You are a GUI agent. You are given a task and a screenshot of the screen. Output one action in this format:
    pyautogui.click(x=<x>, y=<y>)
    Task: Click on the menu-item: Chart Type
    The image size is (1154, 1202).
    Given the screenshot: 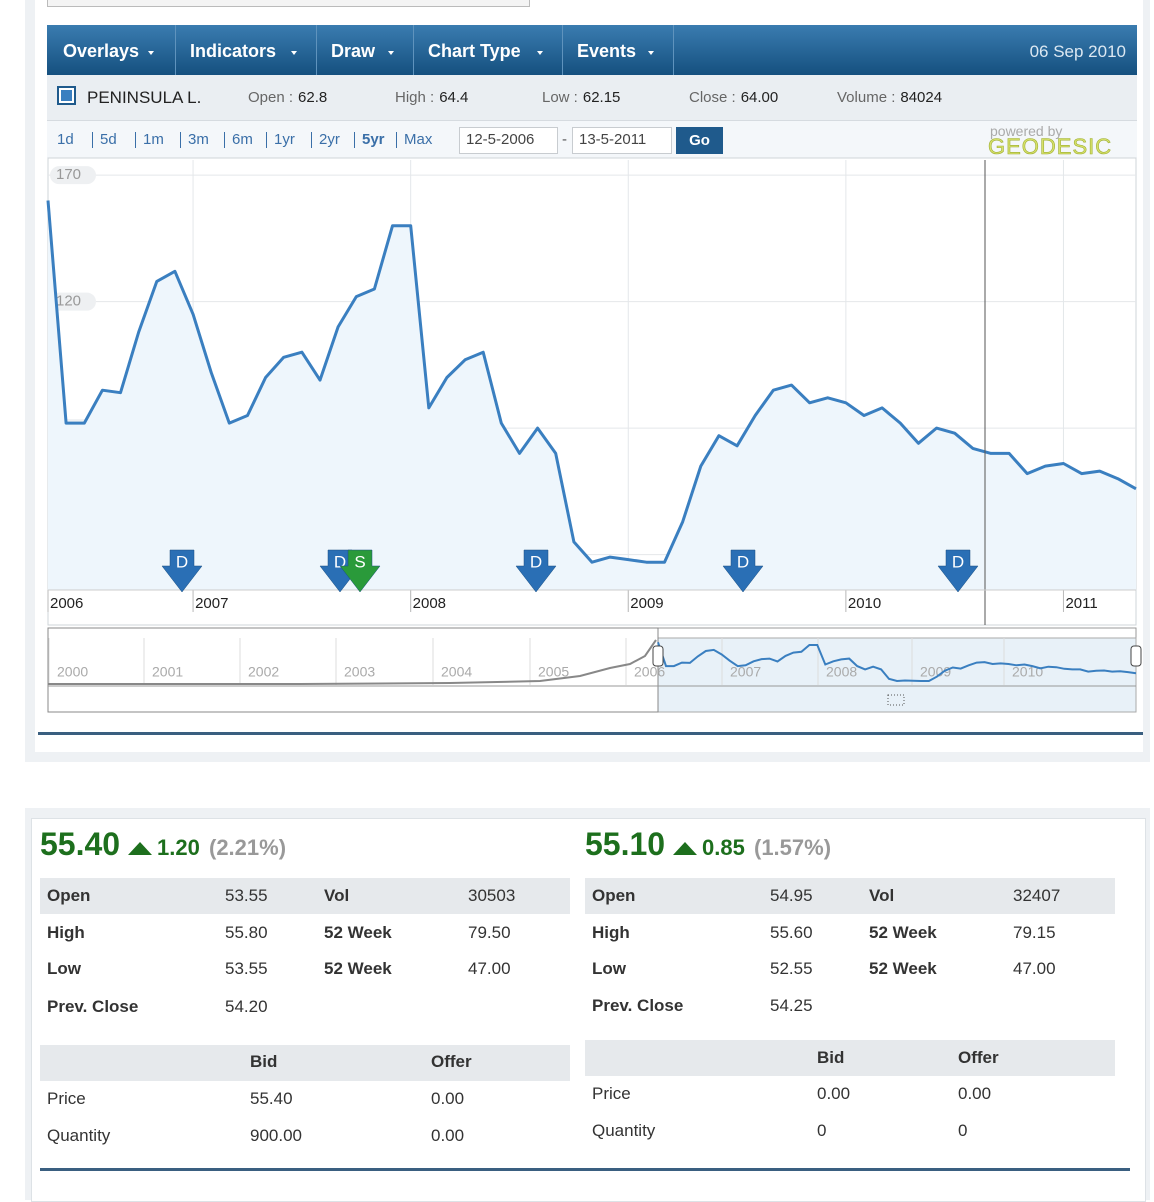 What is the action you would take?
    pyautogui.click(x=474, y=51)
    